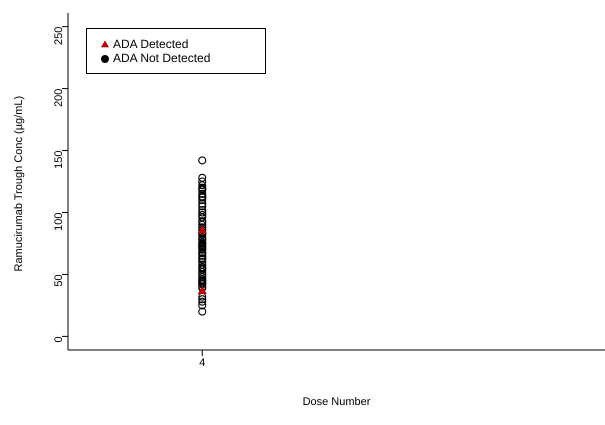  What do you see at coordinates (18, 184) in the screenshot?
I see `y-axis-title: Ramucirumab Trough Conc (µg/mL)` at bounding box center [18, 184].